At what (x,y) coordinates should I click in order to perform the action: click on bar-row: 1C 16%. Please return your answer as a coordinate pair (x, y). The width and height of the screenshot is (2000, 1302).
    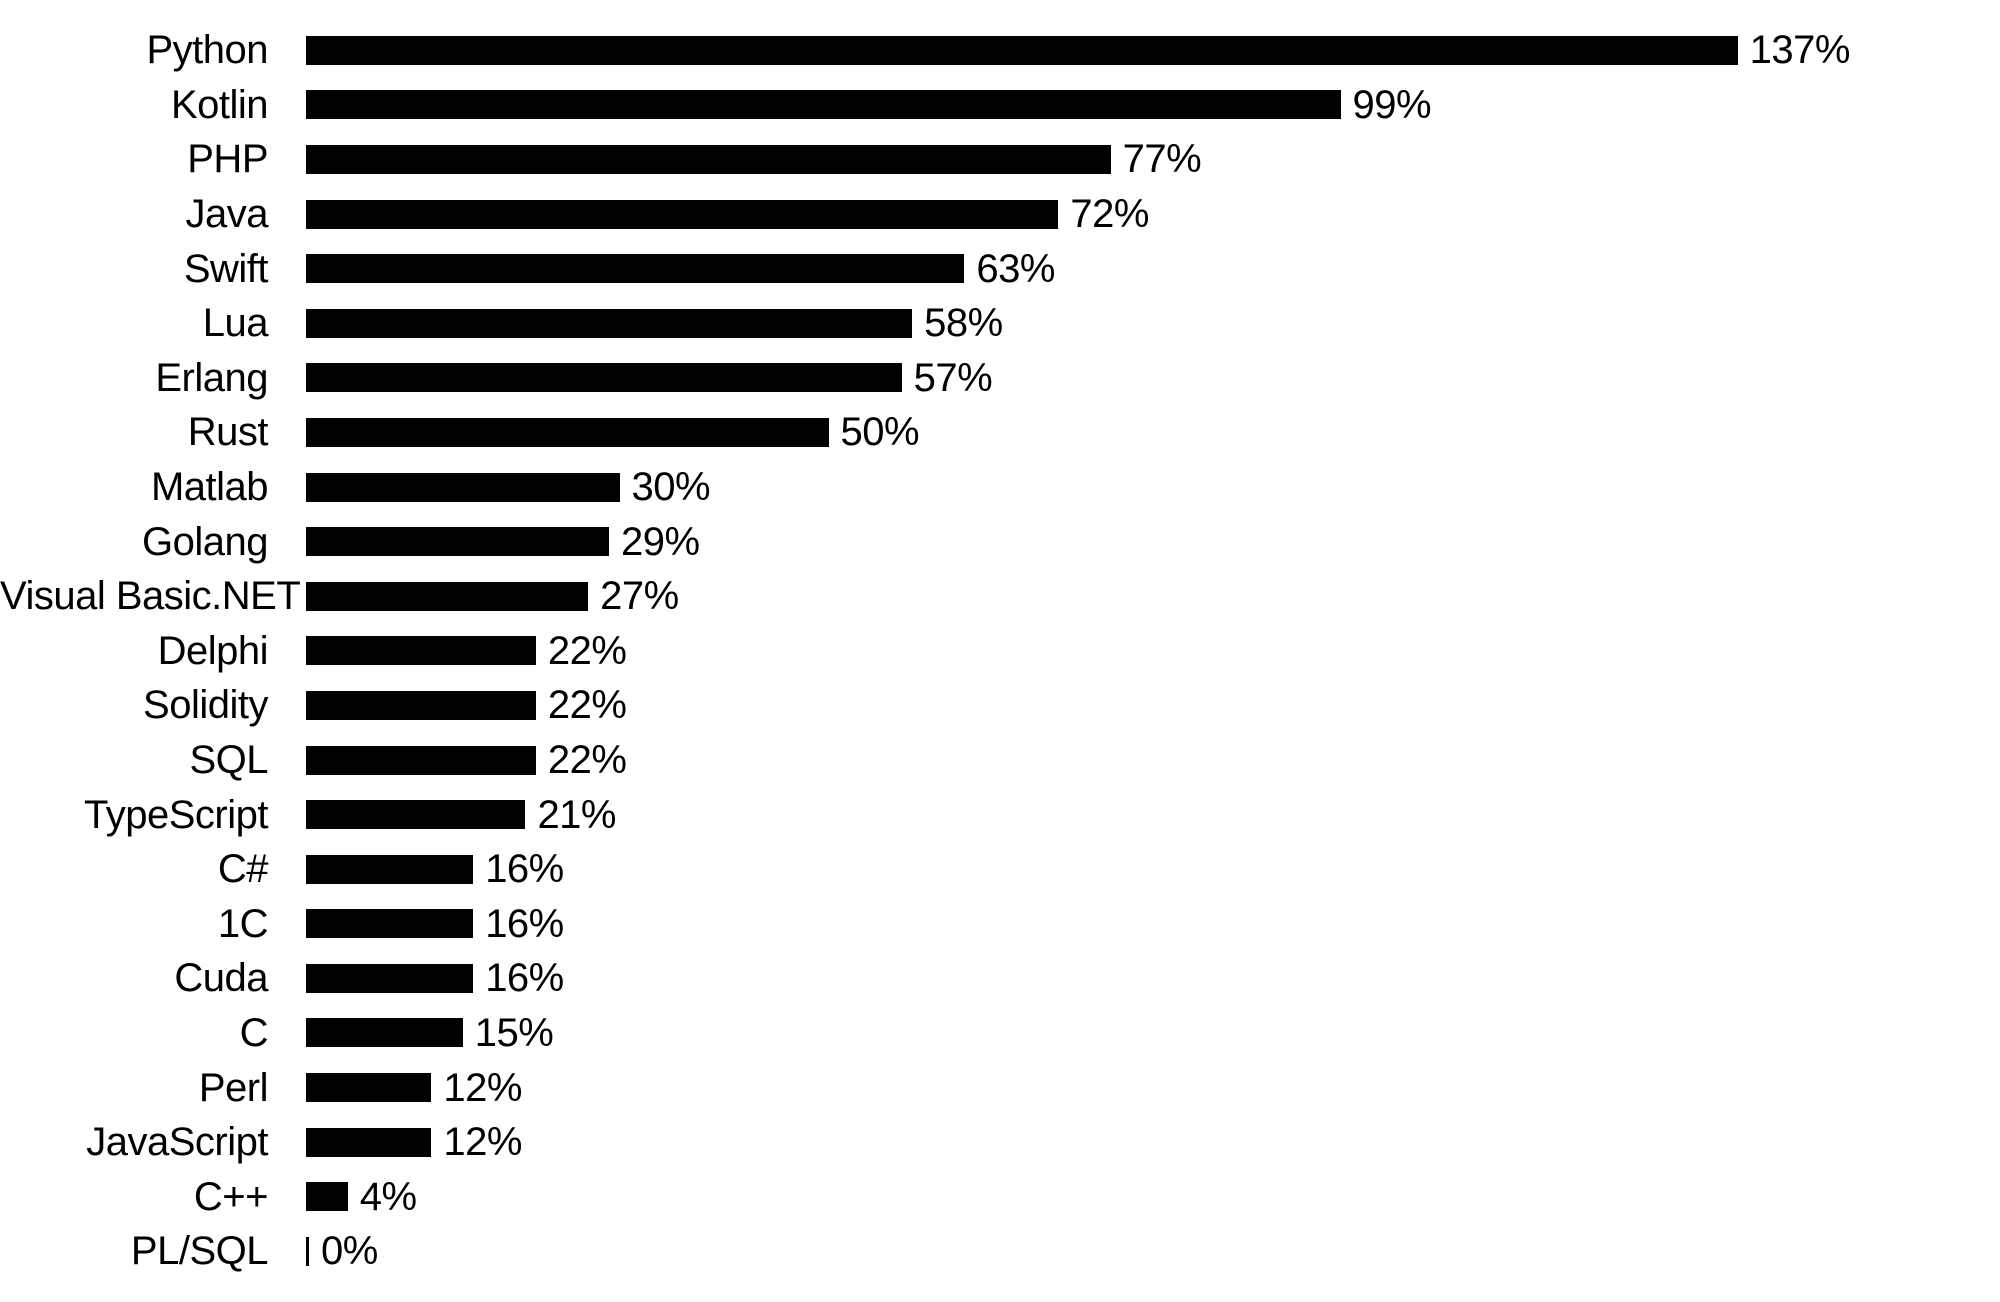
    Looking at the image, I should click on (1000, 924).